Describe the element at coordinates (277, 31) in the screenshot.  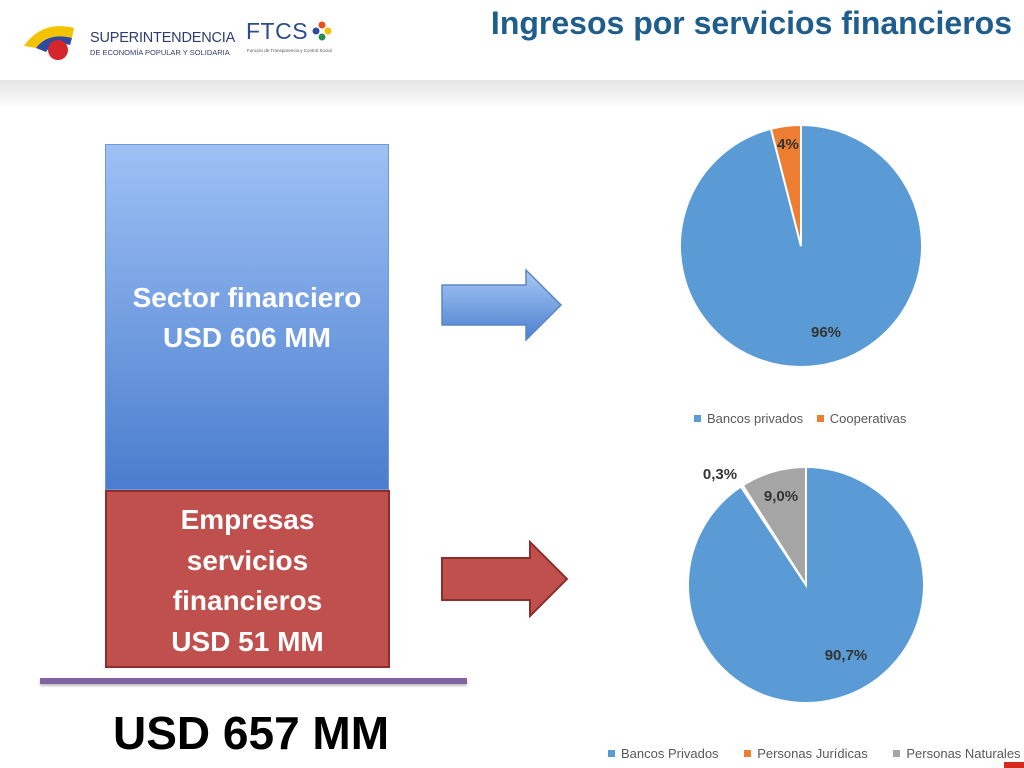
I see `ftcs-logo-text: FTCS` at that location.